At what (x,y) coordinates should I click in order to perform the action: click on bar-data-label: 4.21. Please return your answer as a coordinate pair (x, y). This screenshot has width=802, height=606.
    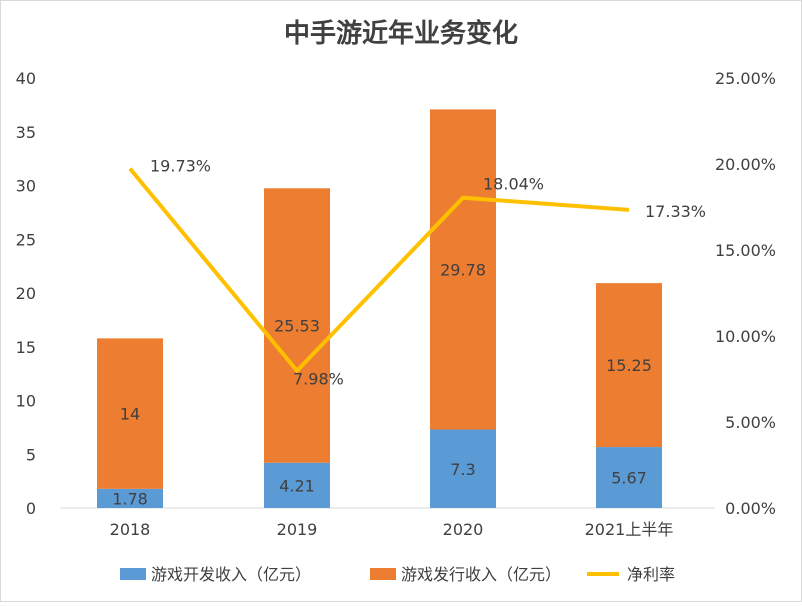
    Looking at the image, I should click on (297, 485).